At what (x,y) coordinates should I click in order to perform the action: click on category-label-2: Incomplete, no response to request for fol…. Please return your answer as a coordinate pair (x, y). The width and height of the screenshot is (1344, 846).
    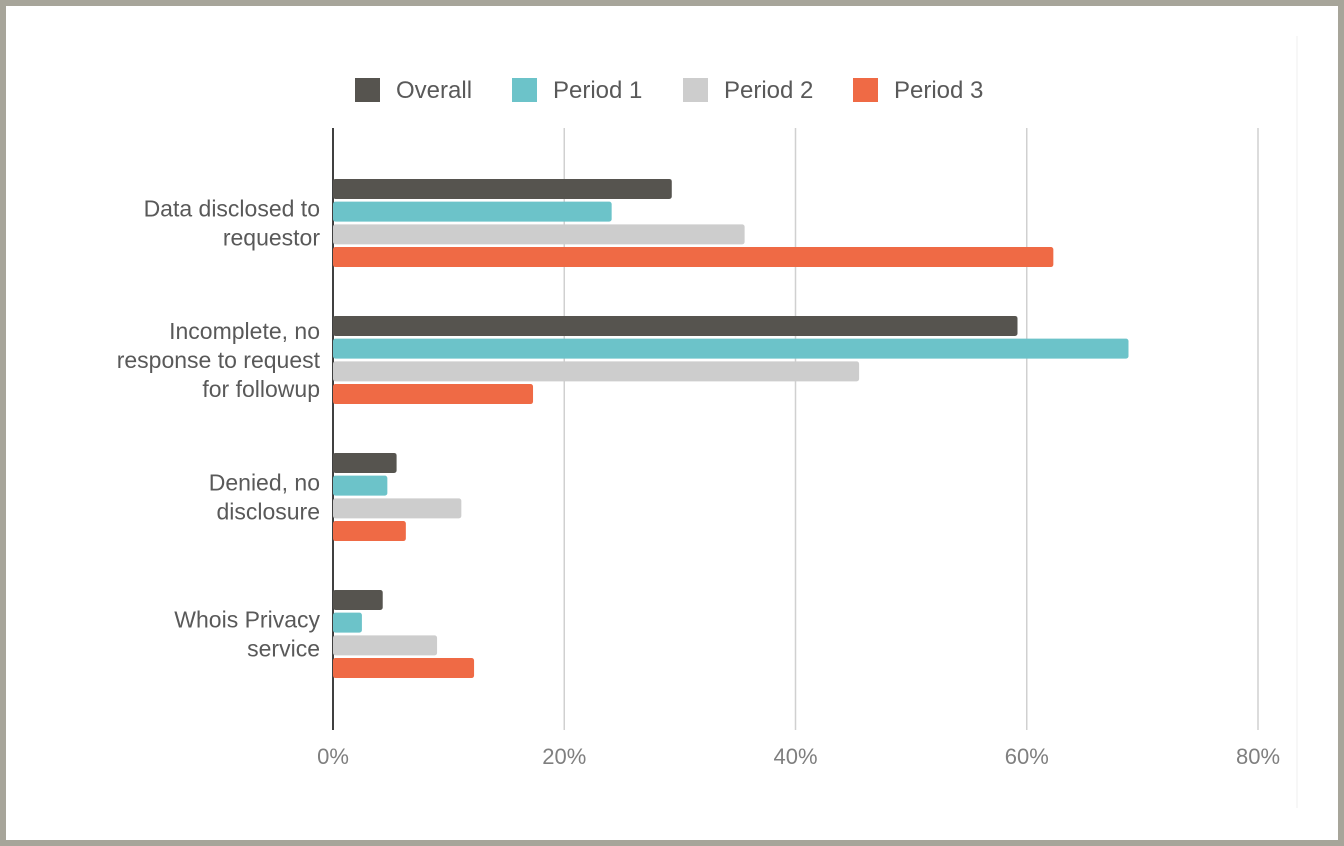
    Looking at the image, I should click on (219, 360).